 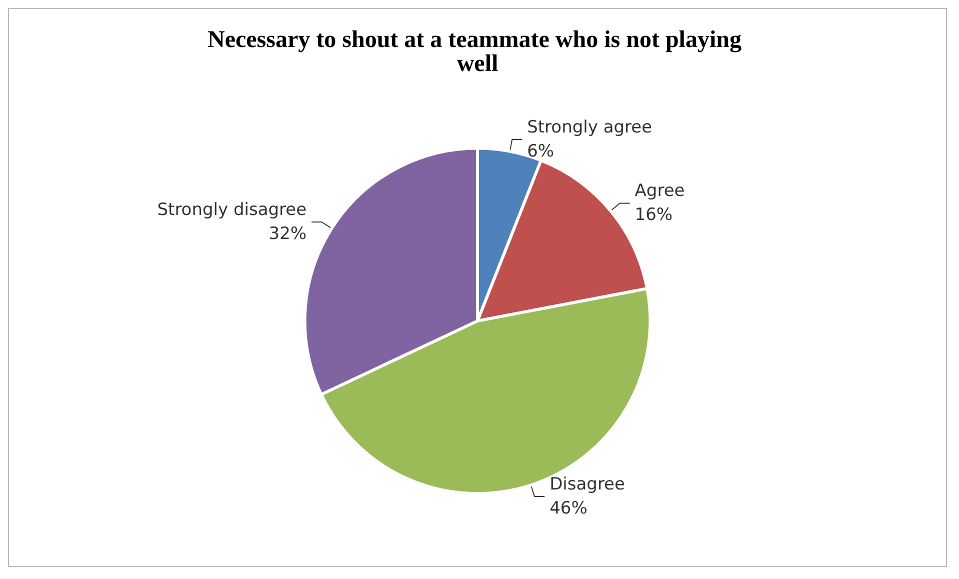 What do you see at coordinates (540, 152) in the screenshot?
I see `data-label: 6%` at bounding box center [540, 152].